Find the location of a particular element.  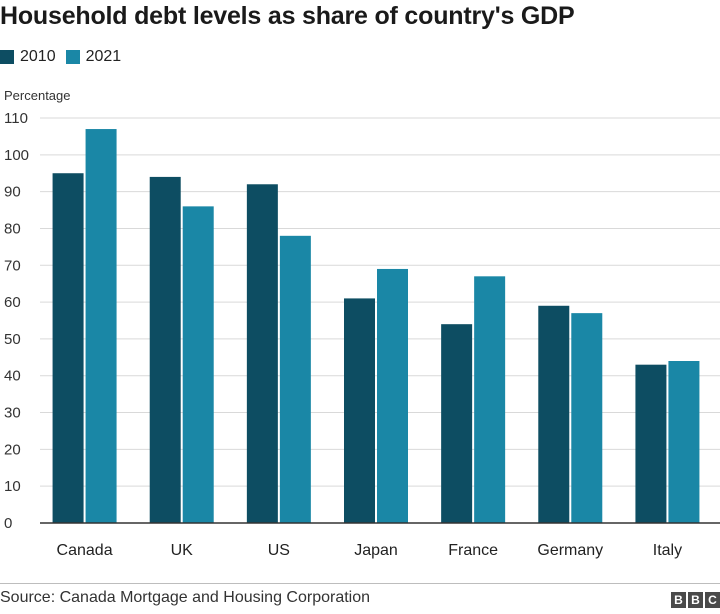

y-tick-label: 70 is located at coordinates (12, 265).